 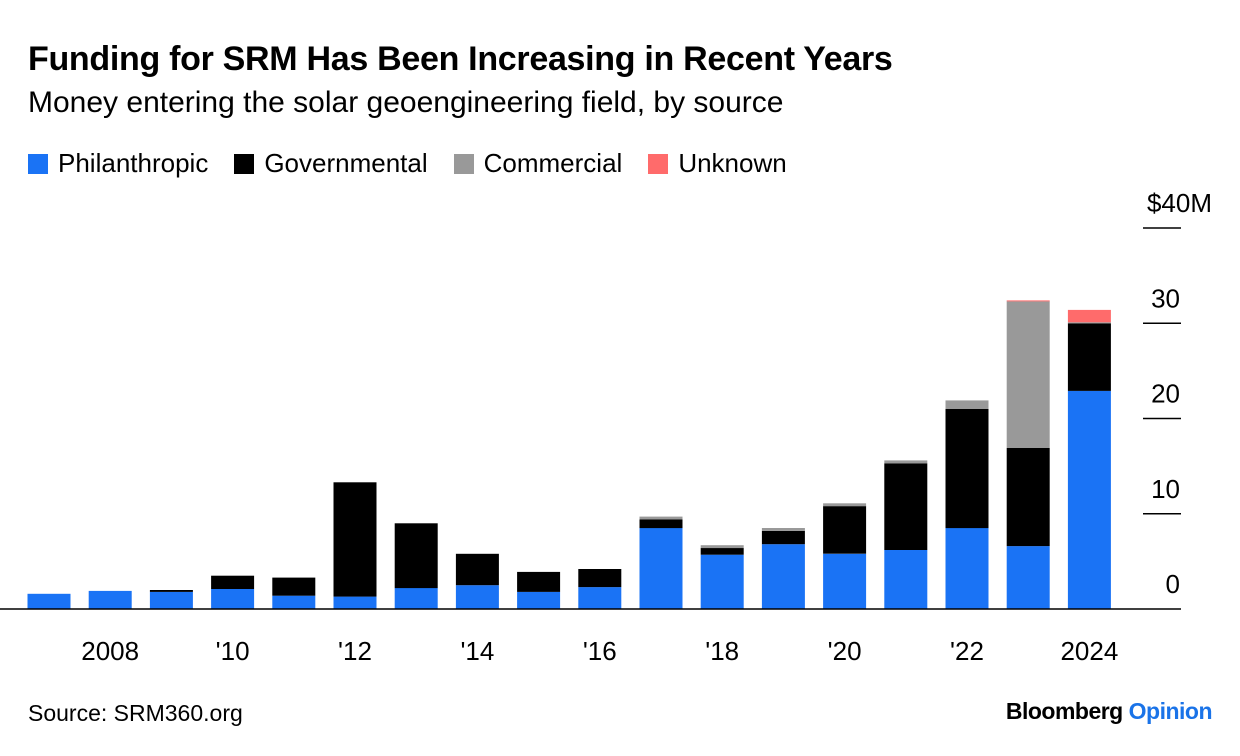 What do you see at coordinates (1028, 301) in the screenshot?
I see `bar-unknown-2023` at bounding box center [1028, 301].